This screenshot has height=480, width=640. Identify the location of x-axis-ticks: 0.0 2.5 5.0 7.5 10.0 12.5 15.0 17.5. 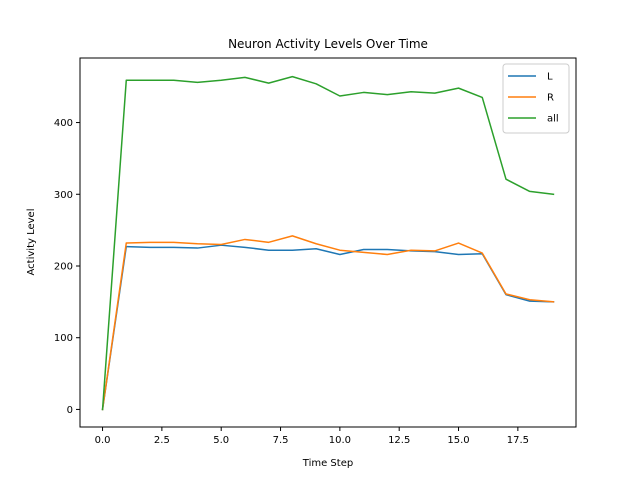
(312, 436).